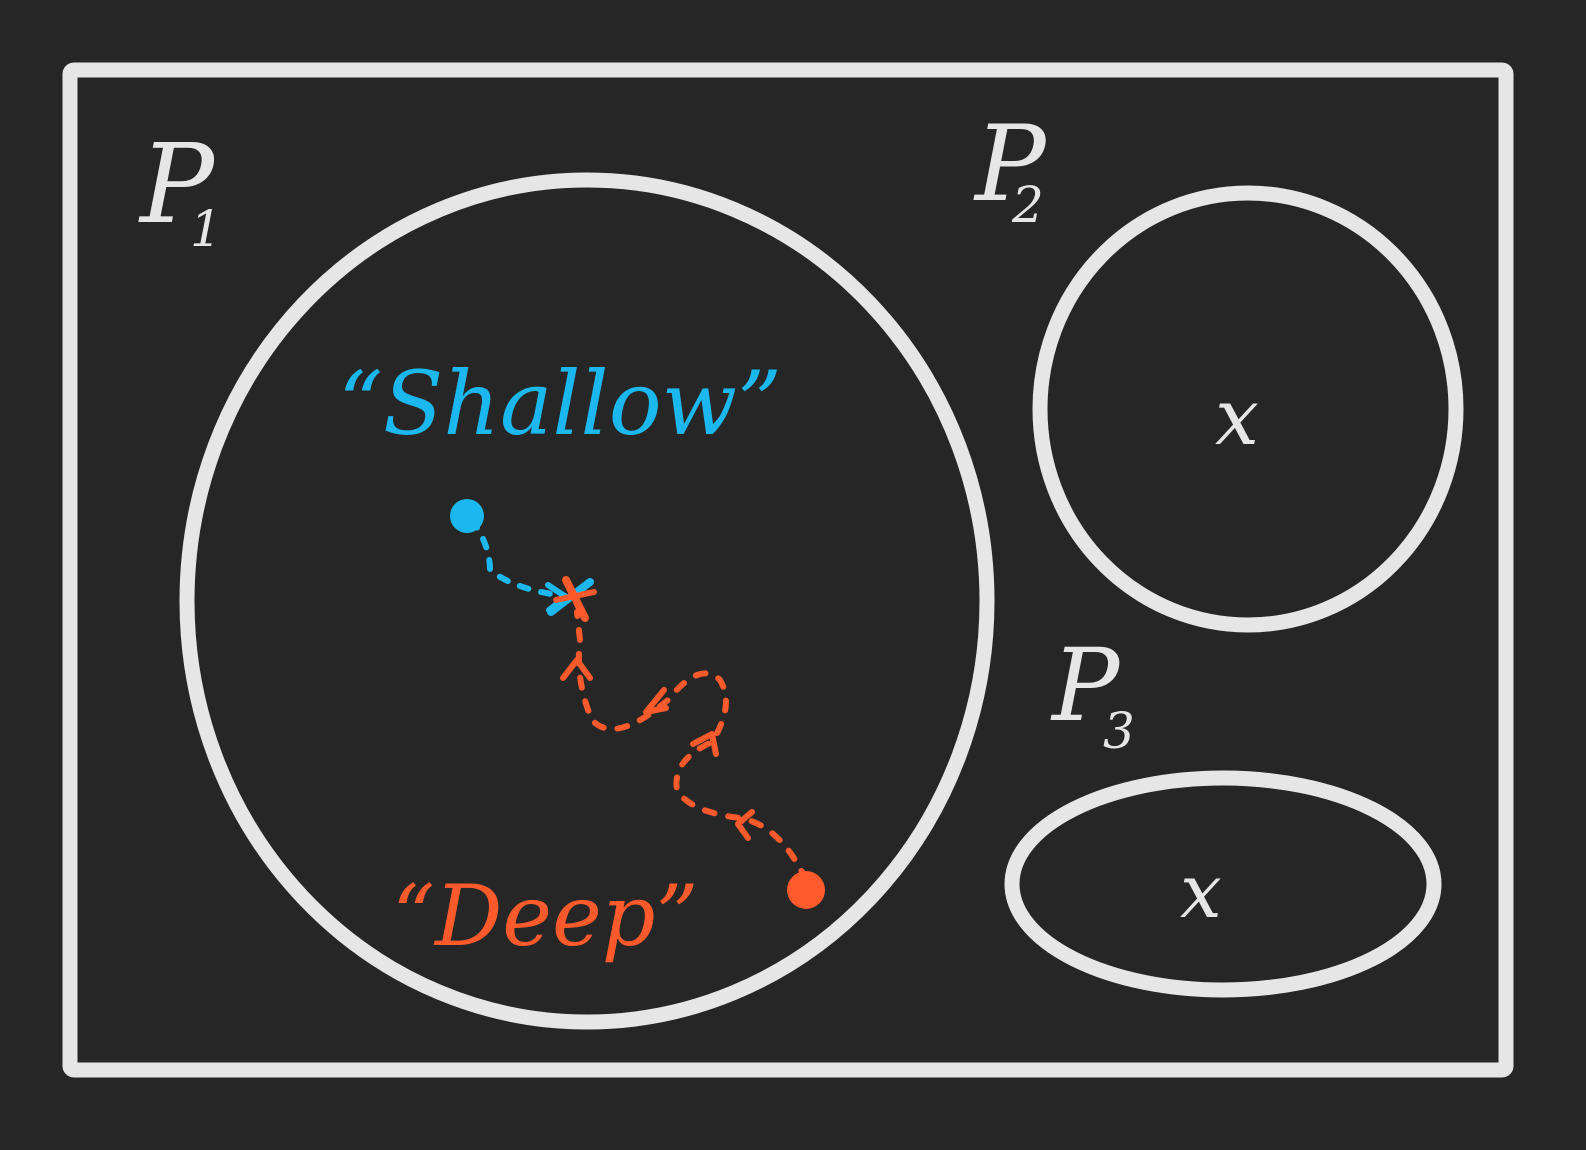 The height and width of the screenshot is (1150, 1586). I want to click on deep-label: “Deep”, so click(545, 916).